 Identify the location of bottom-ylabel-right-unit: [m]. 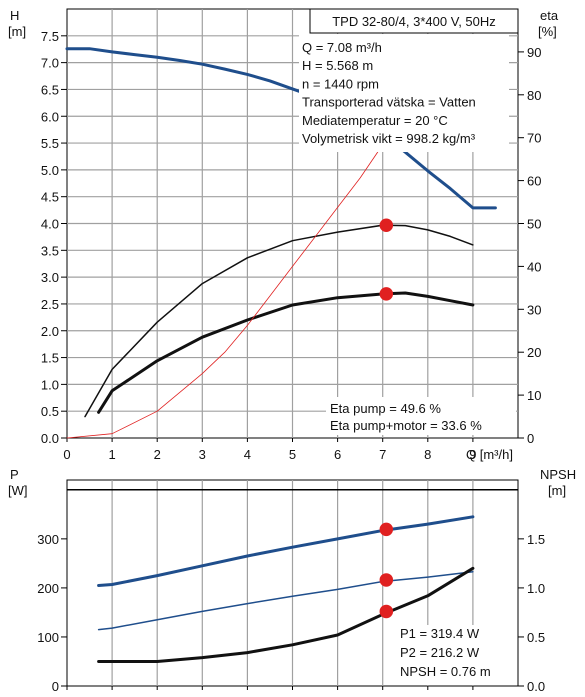
(557, 490).